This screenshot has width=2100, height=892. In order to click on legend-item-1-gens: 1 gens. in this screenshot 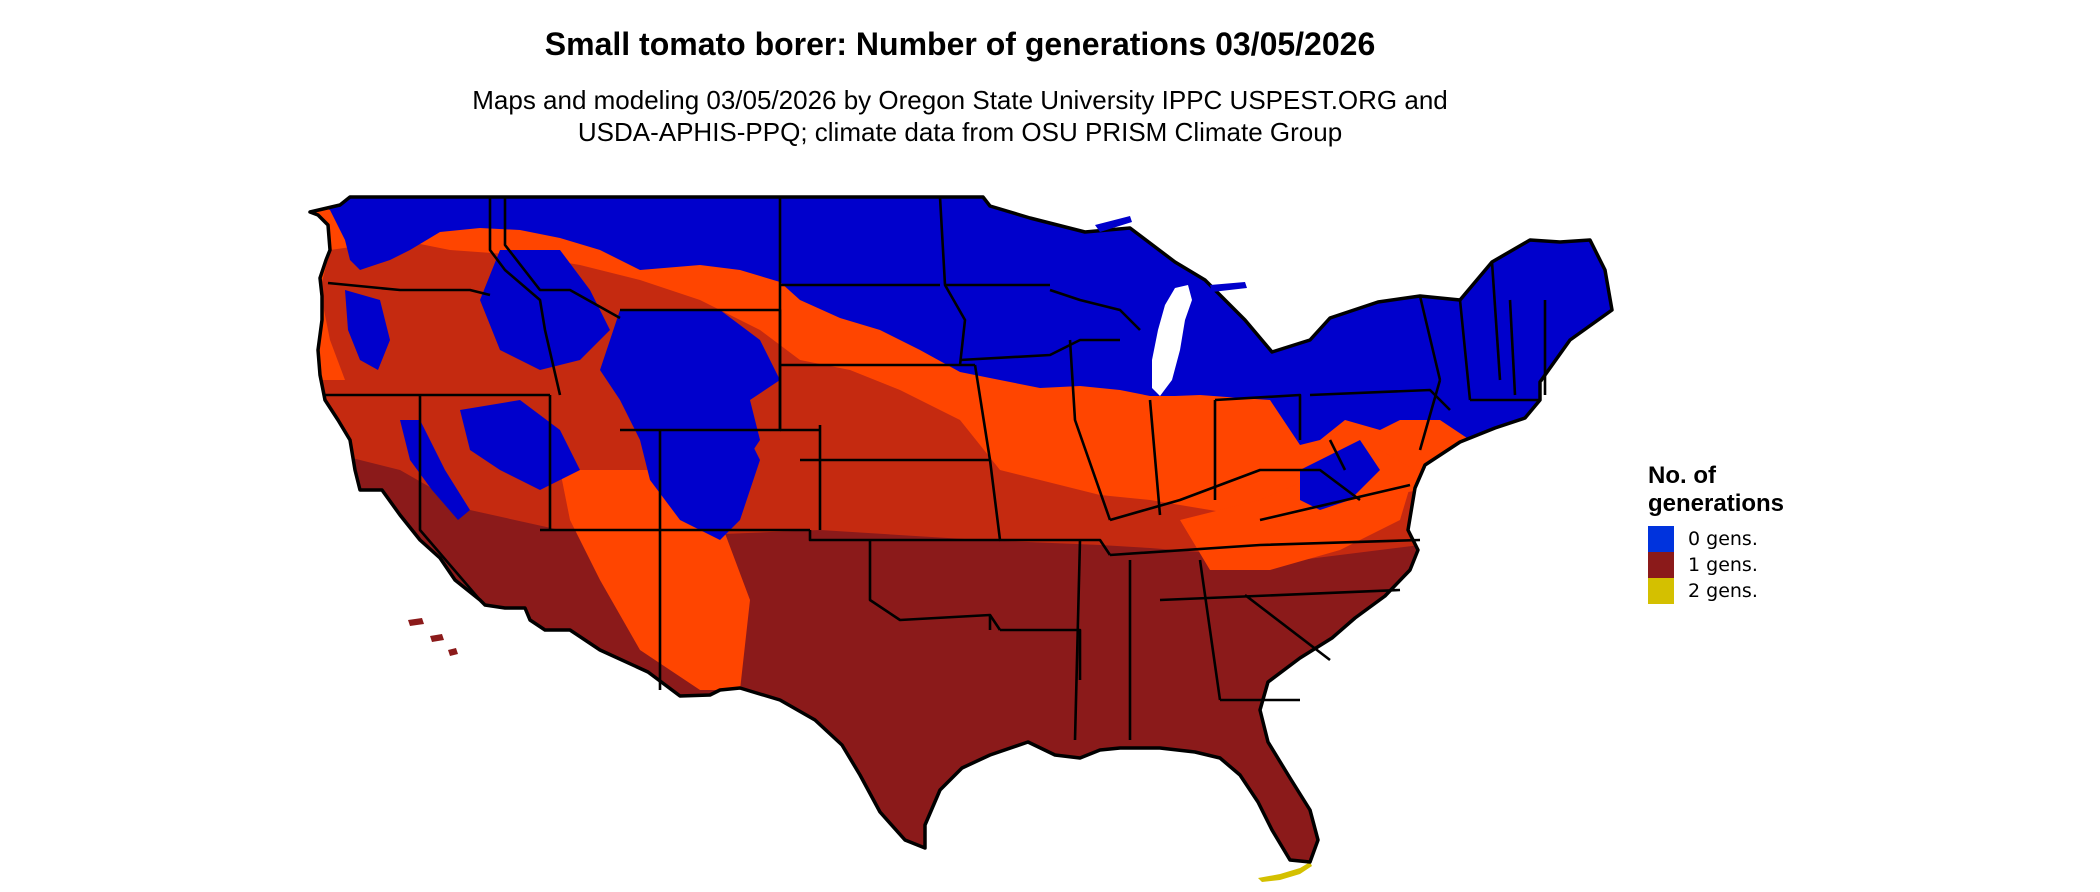, I will do `click(1716, 565)`.